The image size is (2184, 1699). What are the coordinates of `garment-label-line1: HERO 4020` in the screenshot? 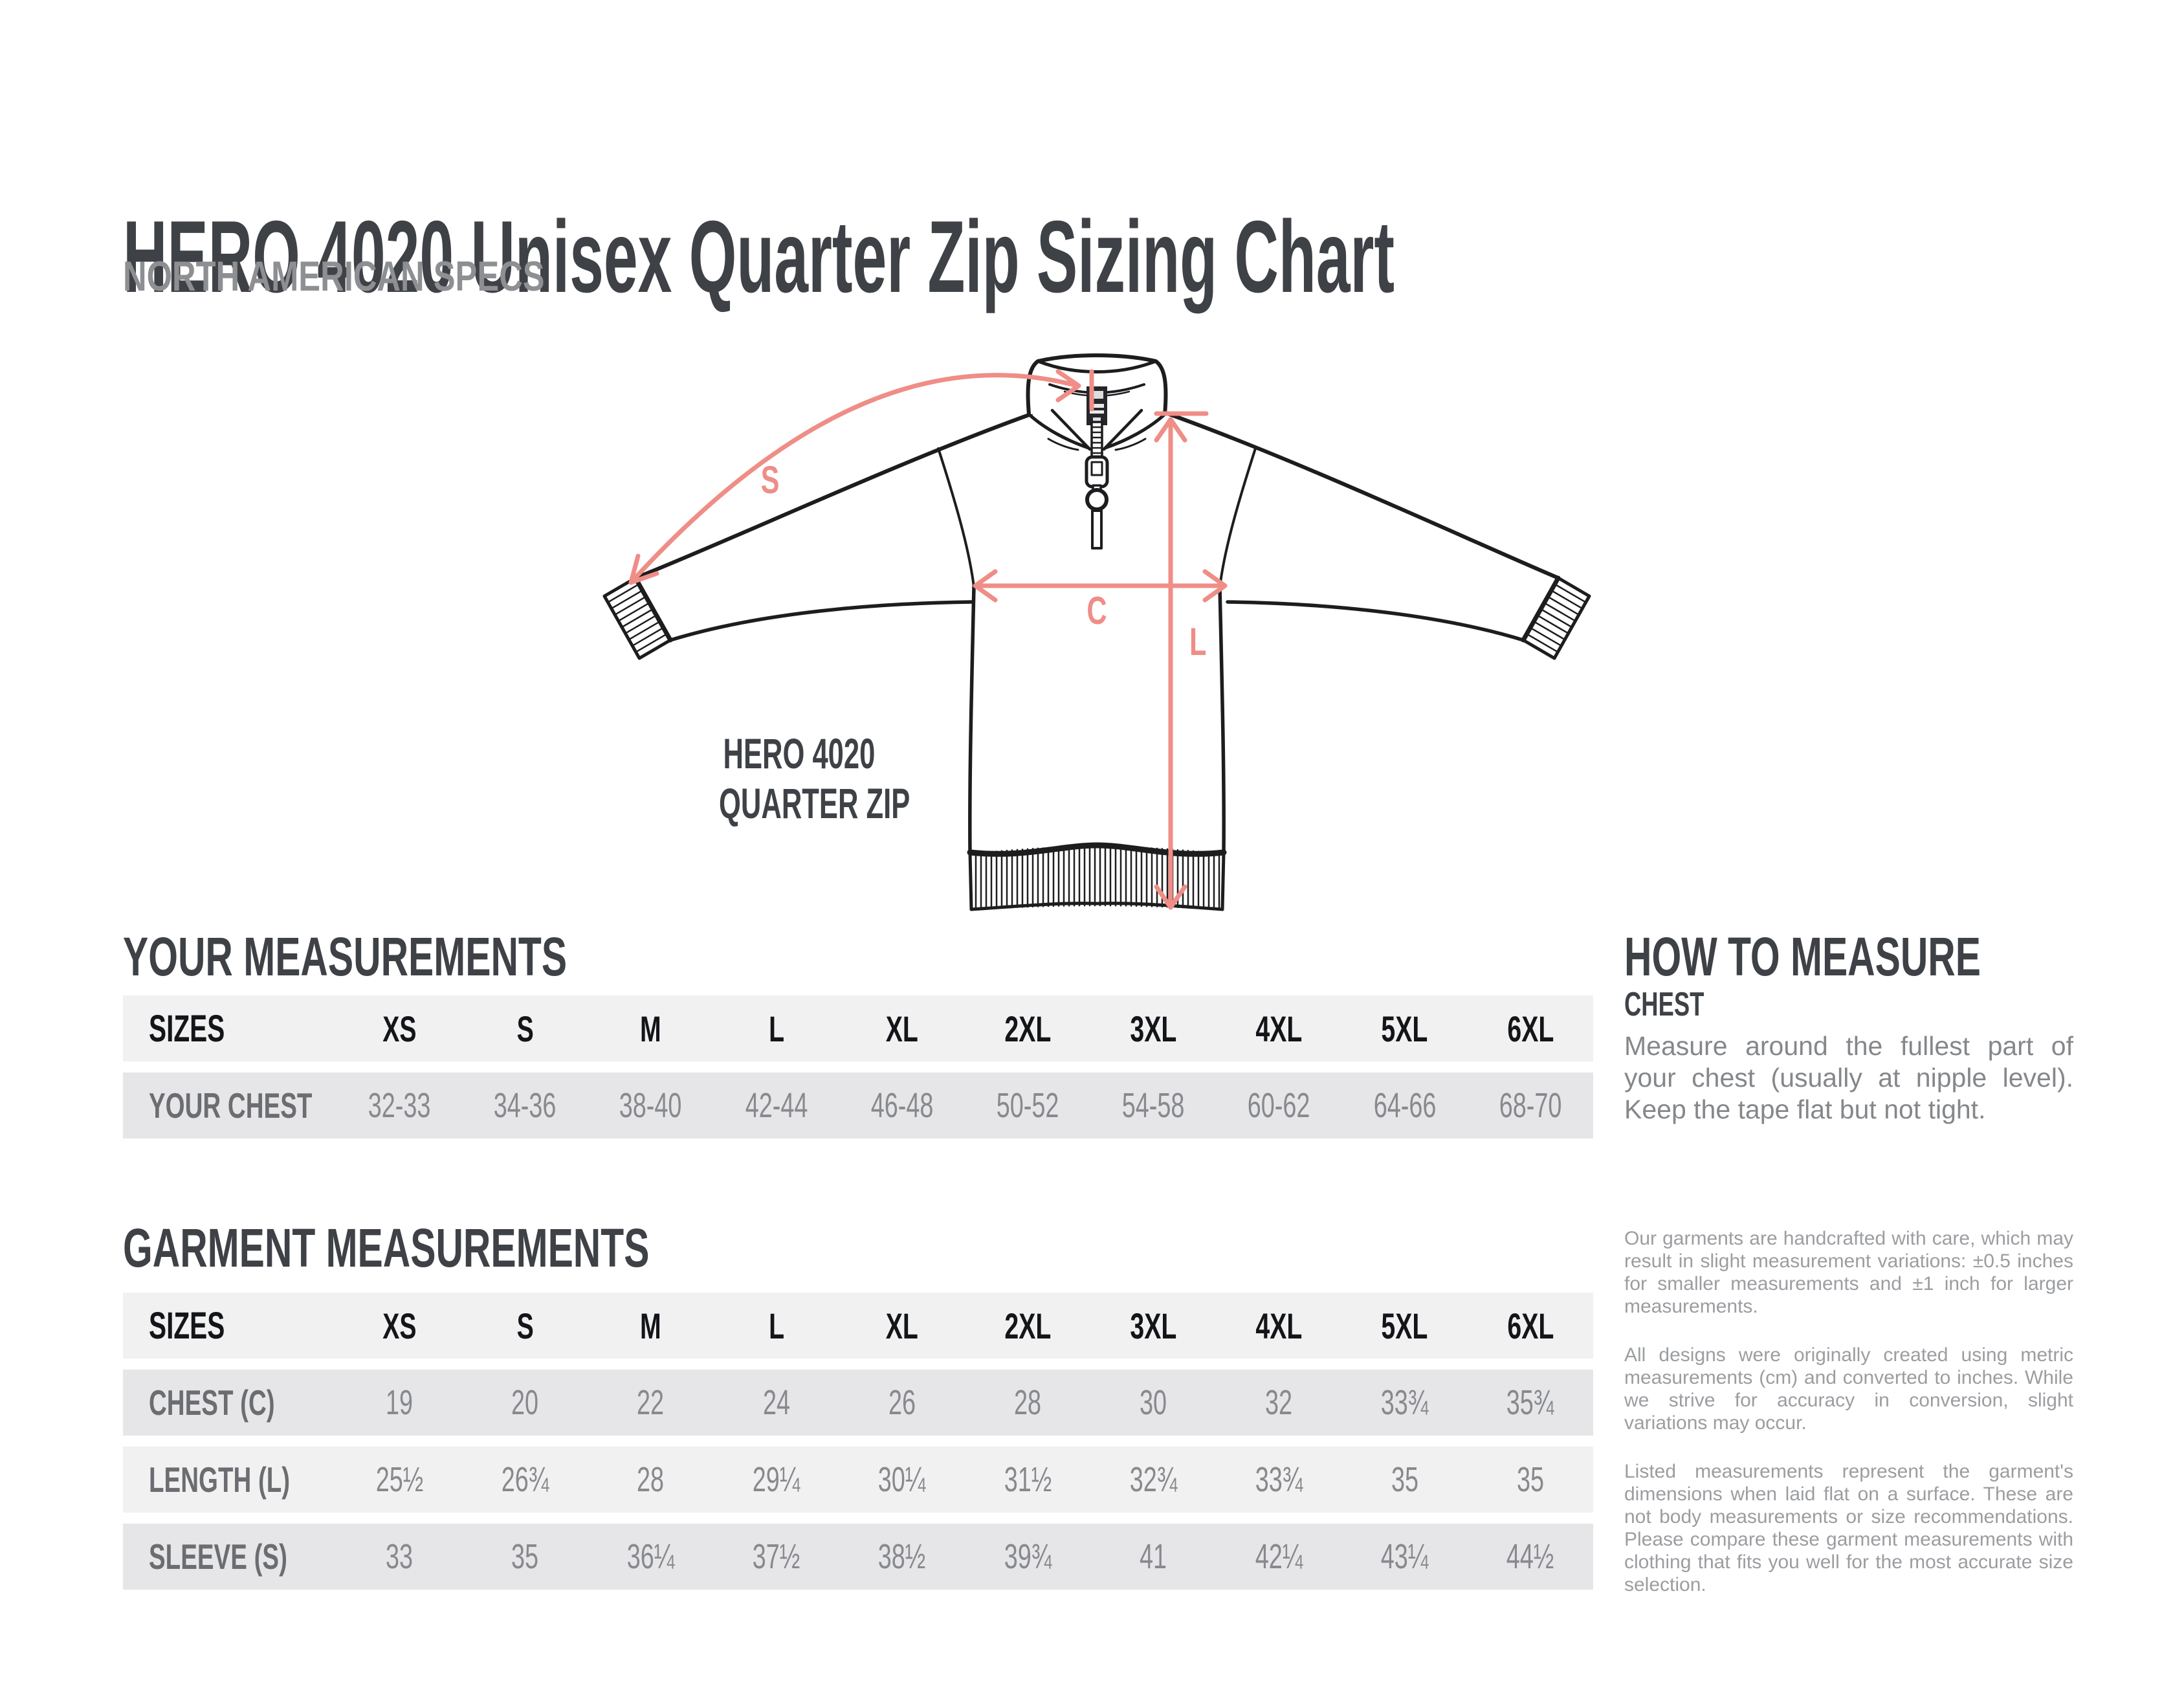 It's located at (799, 753).